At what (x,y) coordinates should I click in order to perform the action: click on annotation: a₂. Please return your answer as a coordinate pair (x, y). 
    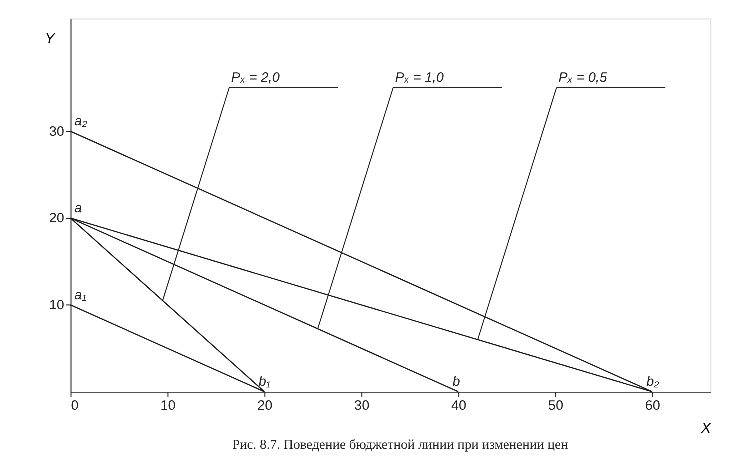
    Looking at the image, I should click on (81, 121).